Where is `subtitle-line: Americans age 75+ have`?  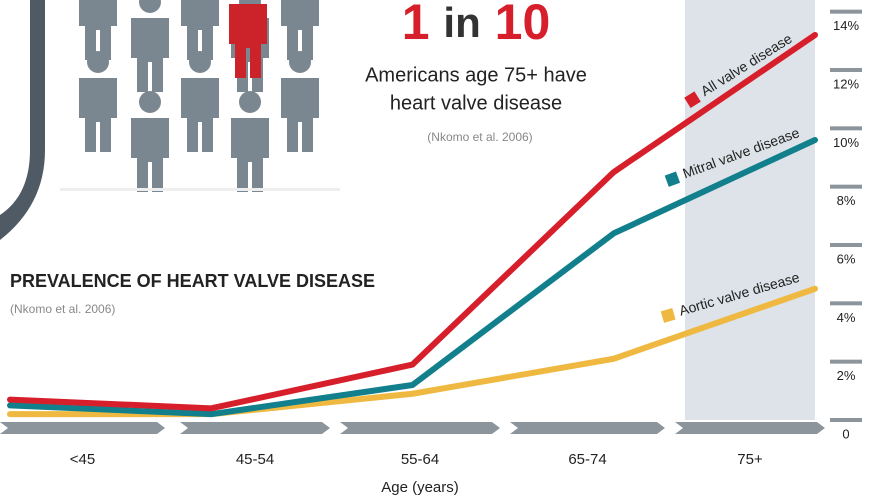 subtitle-line: Americans age 75+ have is located at coordinates (476, 75).